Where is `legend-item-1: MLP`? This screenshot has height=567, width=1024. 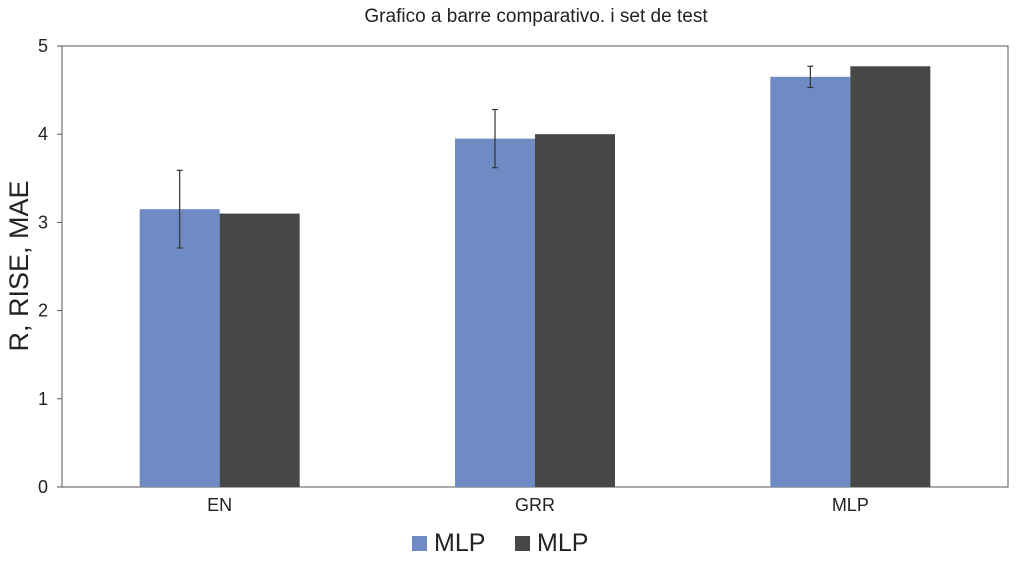
legend-item-1: MLP is located at coordinates (448, 543).